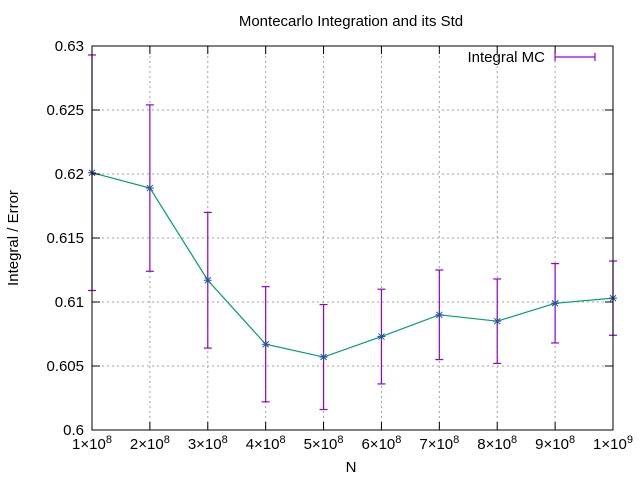  What do you see at coordinates (150, 443) in the screenshot?
I see `x-tick-label: 2×10⁸` at bounding box center [150, 443].